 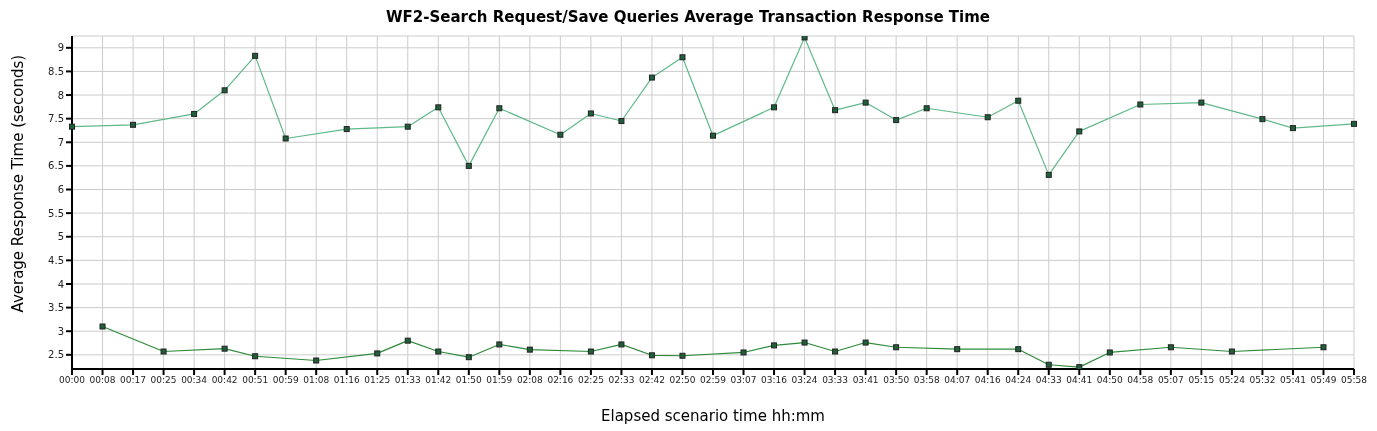 I want to click on y-tick-label: 7, so click(x=60, y=142).